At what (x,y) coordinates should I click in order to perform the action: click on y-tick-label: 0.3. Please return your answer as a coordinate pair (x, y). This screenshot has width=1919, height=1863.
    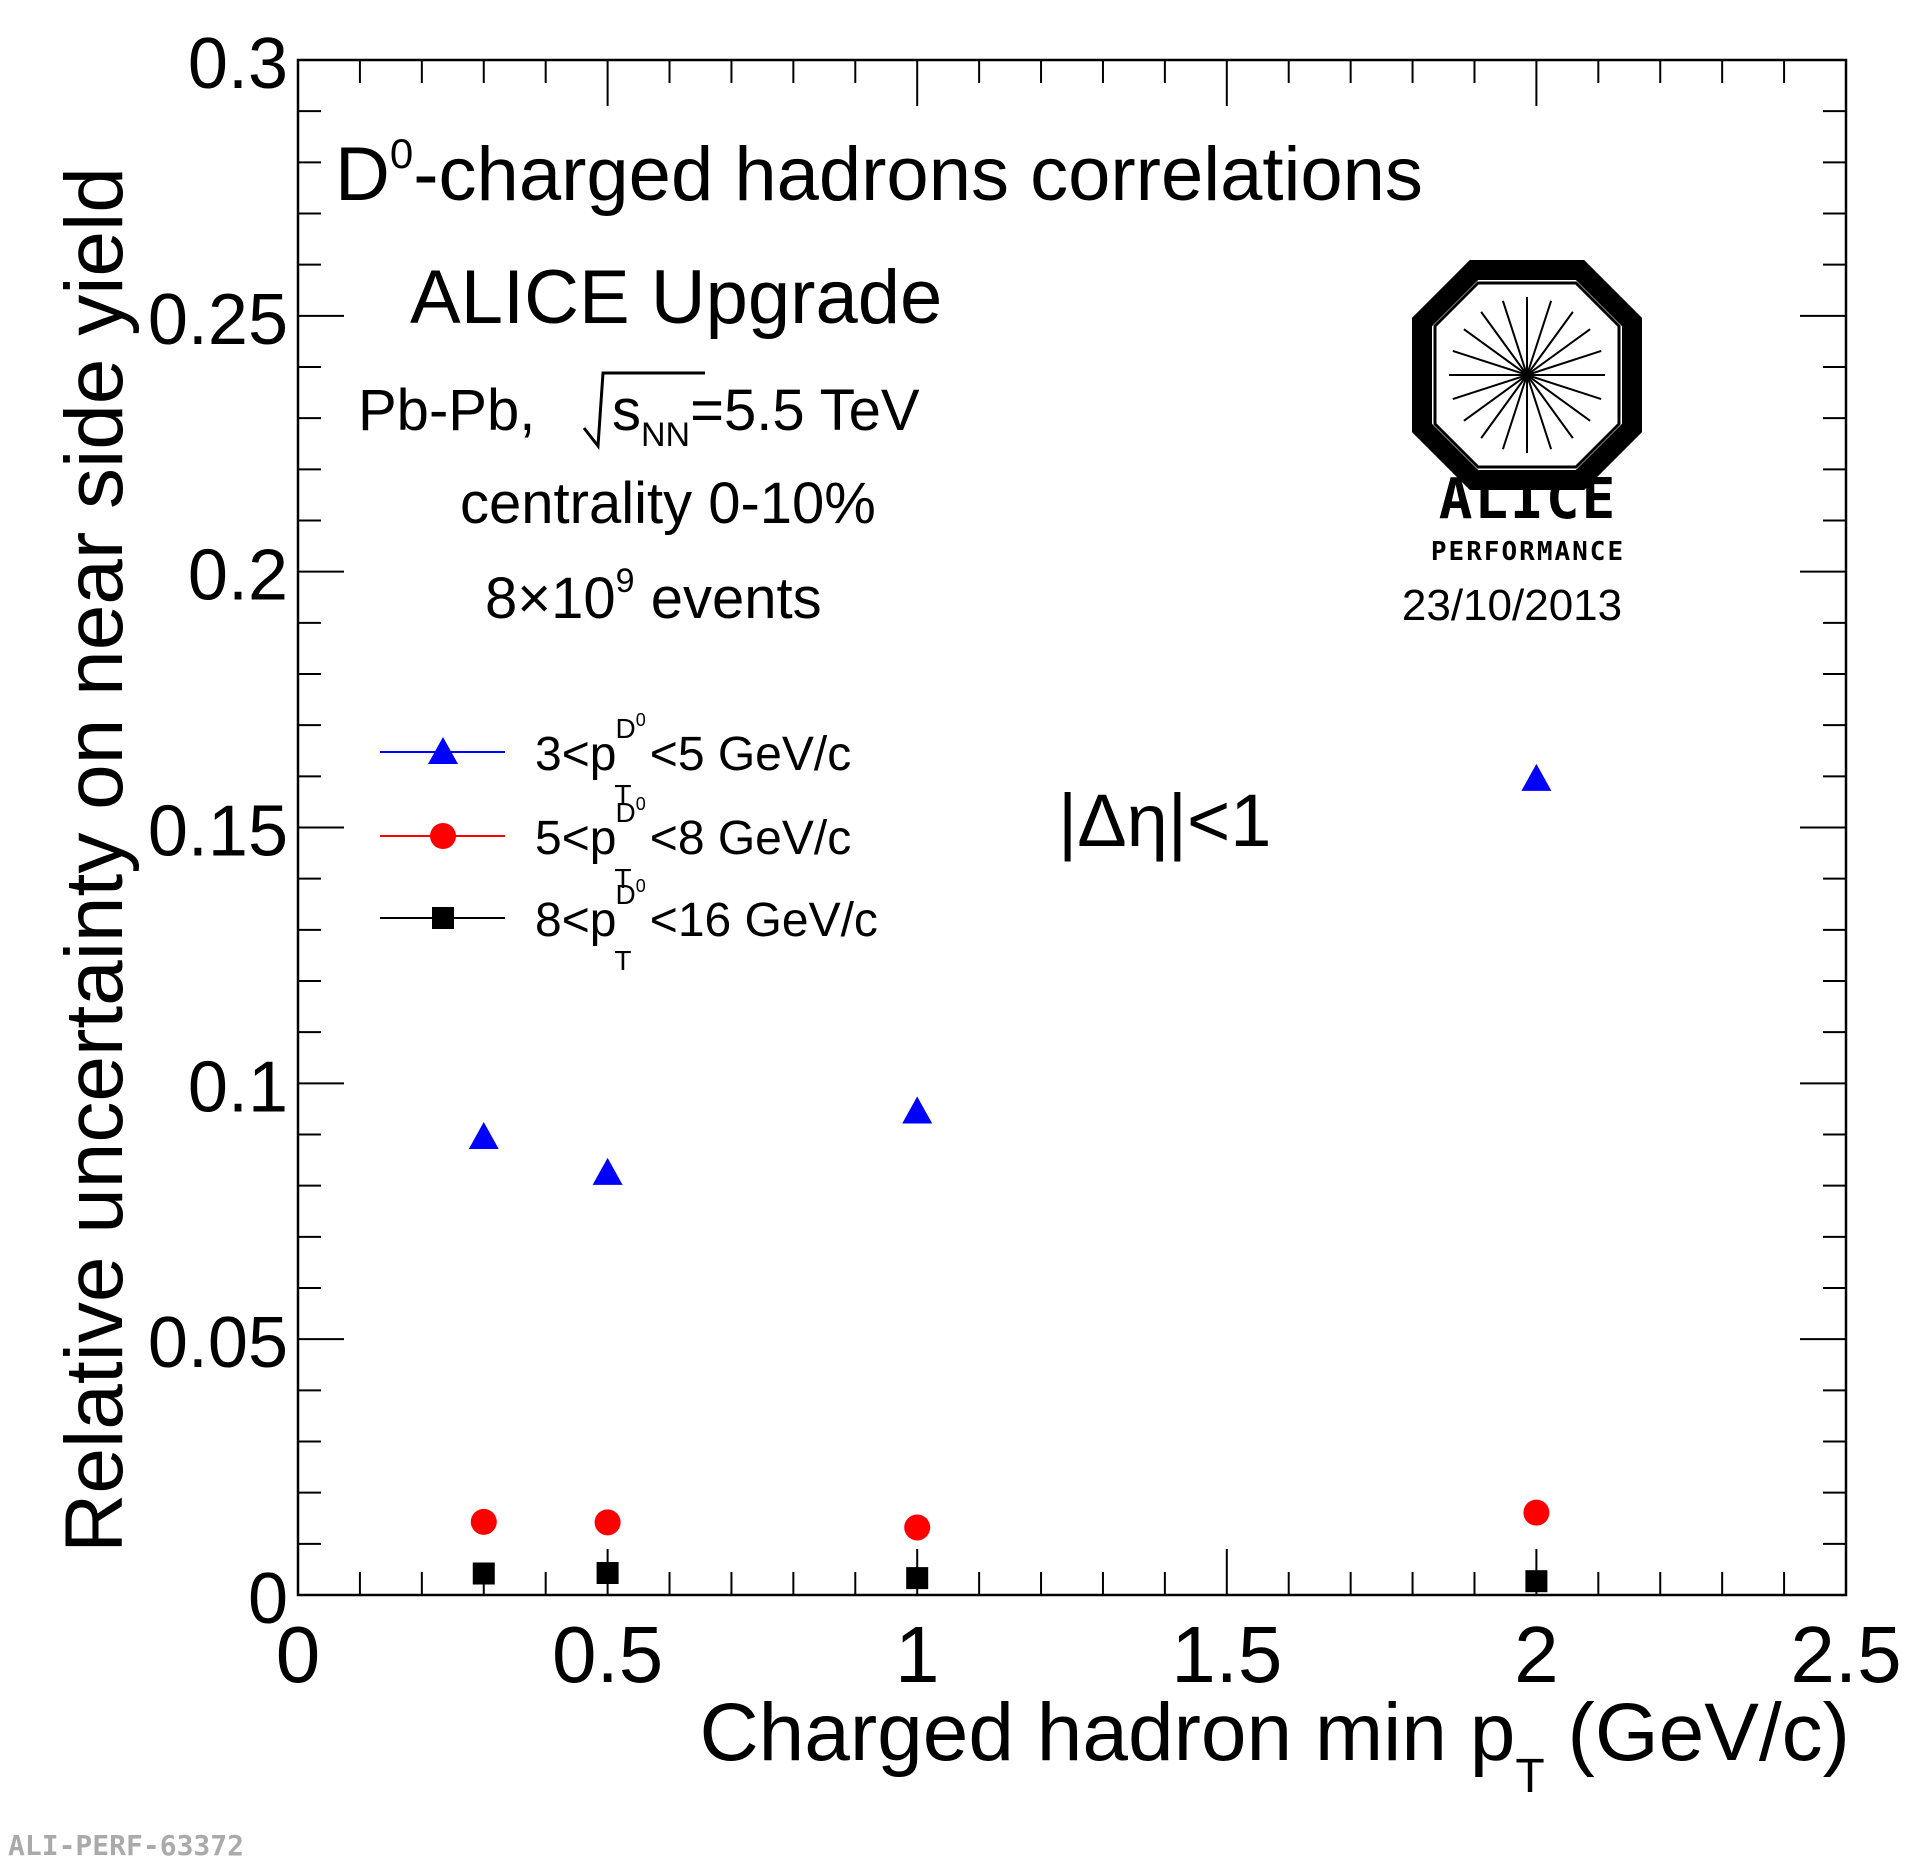
    Looking at the image, I should click on (238, 64).